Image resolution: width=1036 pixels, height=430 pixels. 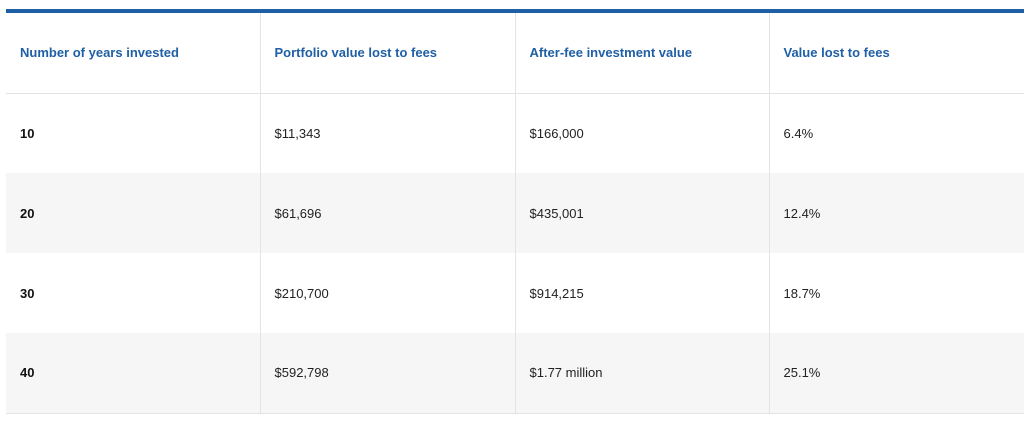 I want to click on cell-value-lost-pct: 12.4%, so click(x=802, y=213).